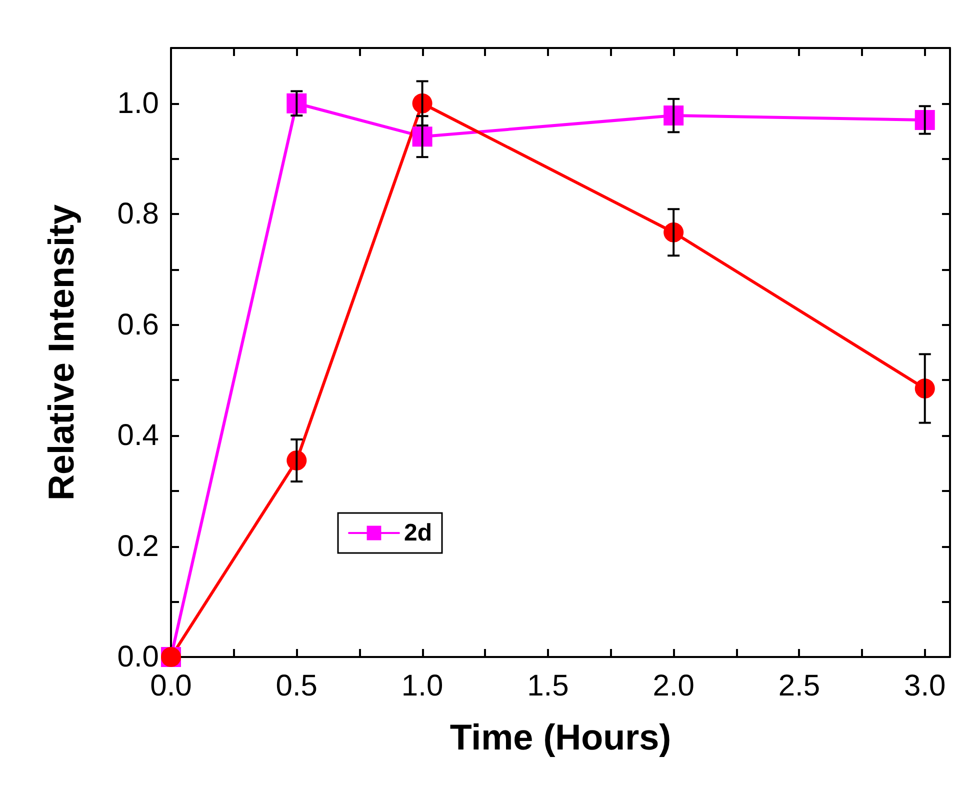  What do you see at coordinates (138, 325) in the screenshot?
I see `y-tick-label: 0.6` at bounding box center [138, 325].